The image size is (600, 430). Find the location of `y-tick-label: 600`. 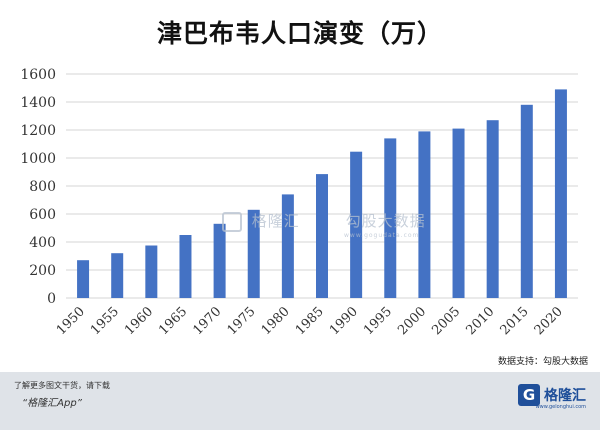

y-tick-label: 600 is located at coordinates (42, 215).